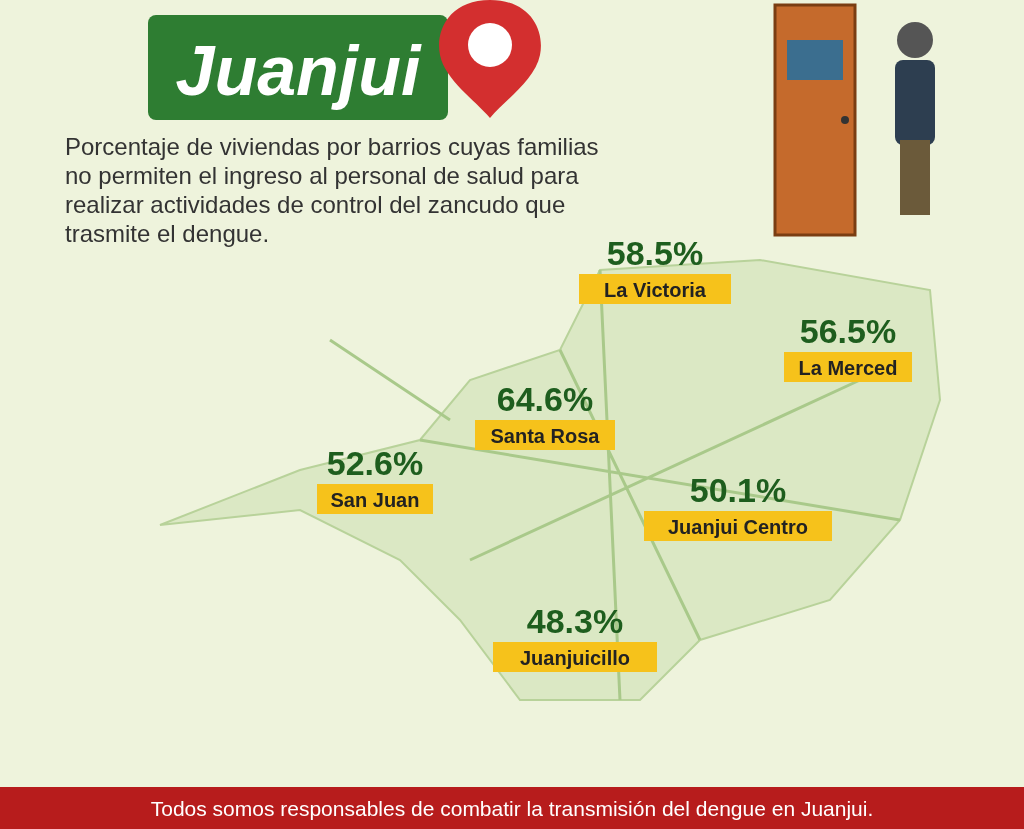 This screenshot has width=1024, height=829. Describe the element at coordinates (375, 500) in the screenshot. I see `category-label: San Juan` at that location.